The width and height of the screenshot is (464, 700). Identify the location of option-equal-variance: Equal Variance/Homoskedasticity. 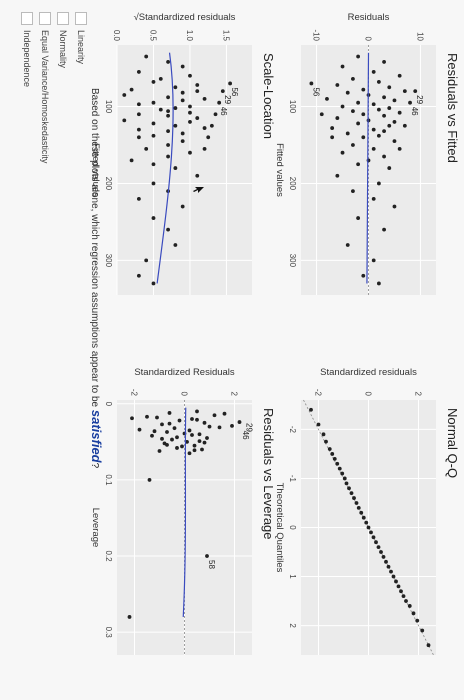
(45, 87).